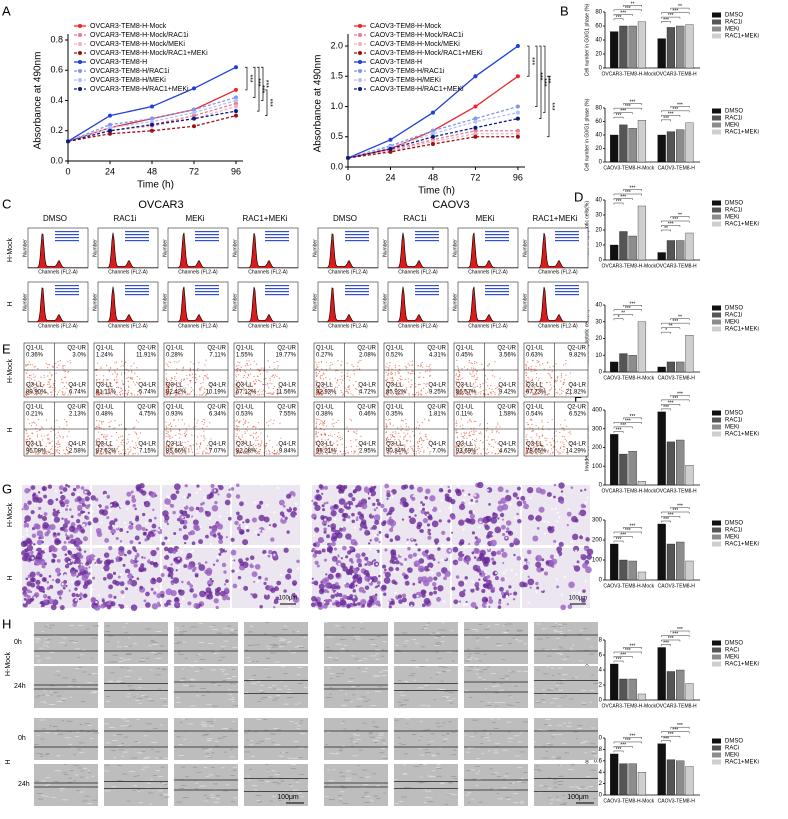 Image resolution: width=788 pixels, height=819 pixels. Describe the element at coordinates (245, 356) in the screenshot. I see `quadrant-percent: 1.55%` at that location.